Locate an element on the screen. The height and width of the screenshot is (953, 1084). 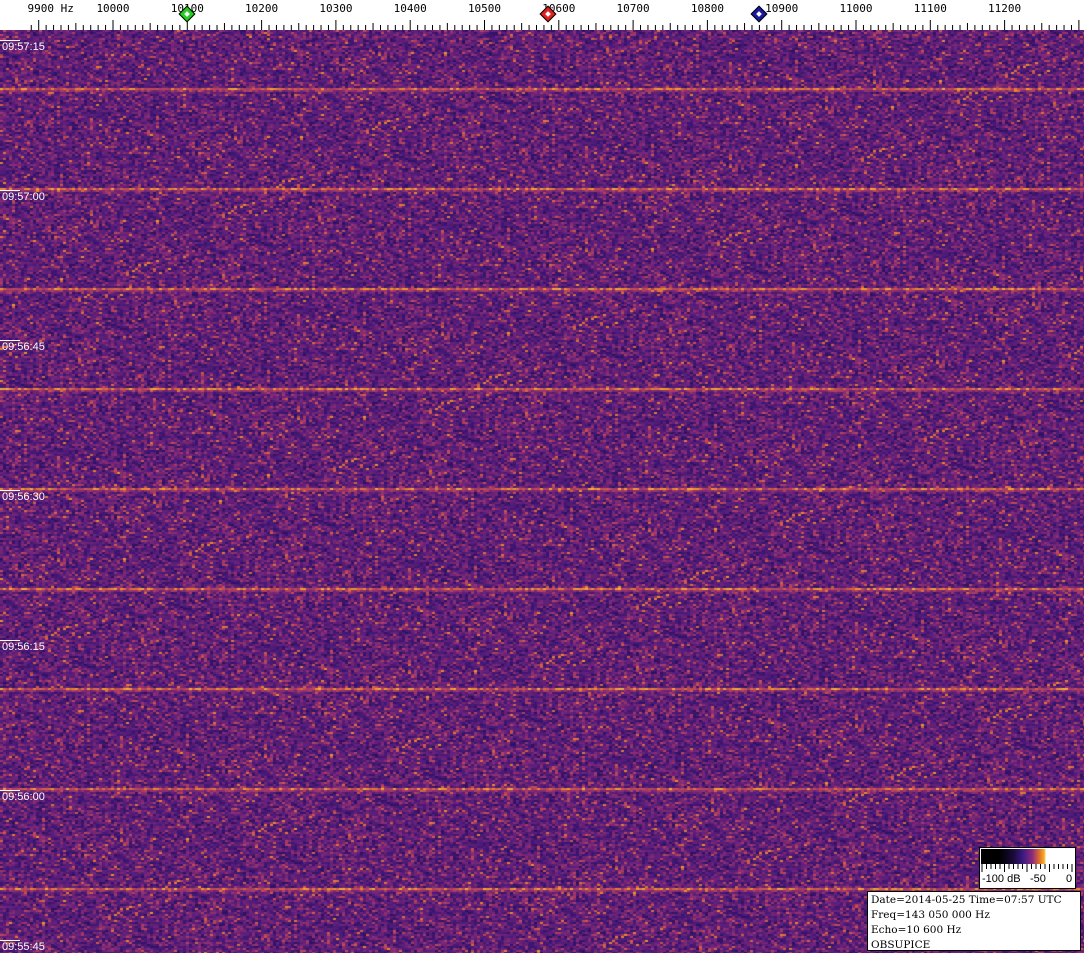
time-label: 09:56:30 is located at coordinates (23, 497).